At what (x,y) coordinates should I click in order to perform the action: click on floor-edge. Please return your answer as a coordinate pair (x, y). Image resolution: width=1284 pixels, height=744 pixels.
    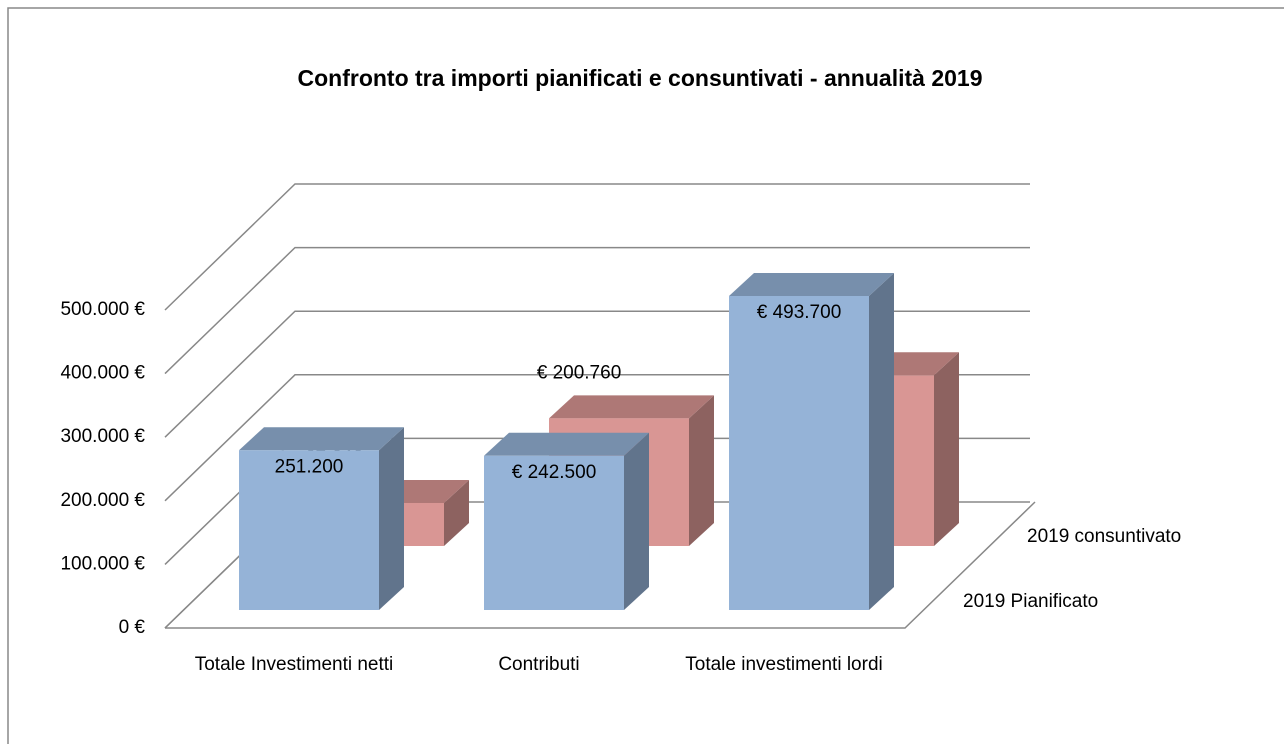
    Looking at the image, I should click on (600, 565).